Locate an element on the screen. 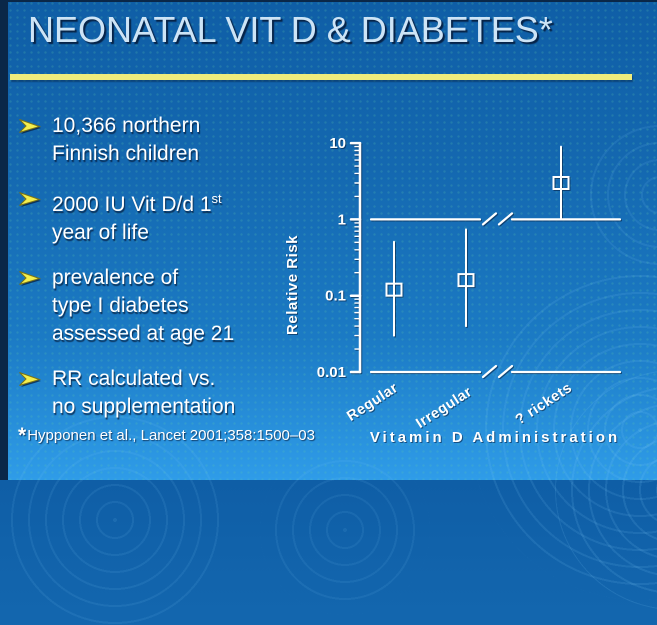 This screenshot has height=625, width=657. footnote-text: Hypponen et al., Lancet 2001;358:1500–03 is located at coordinates (171, 435).